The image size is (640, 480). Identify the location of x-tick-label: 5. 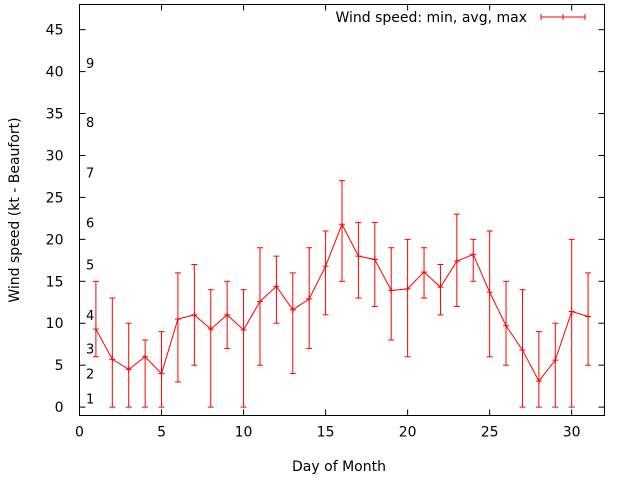
(161, 433).